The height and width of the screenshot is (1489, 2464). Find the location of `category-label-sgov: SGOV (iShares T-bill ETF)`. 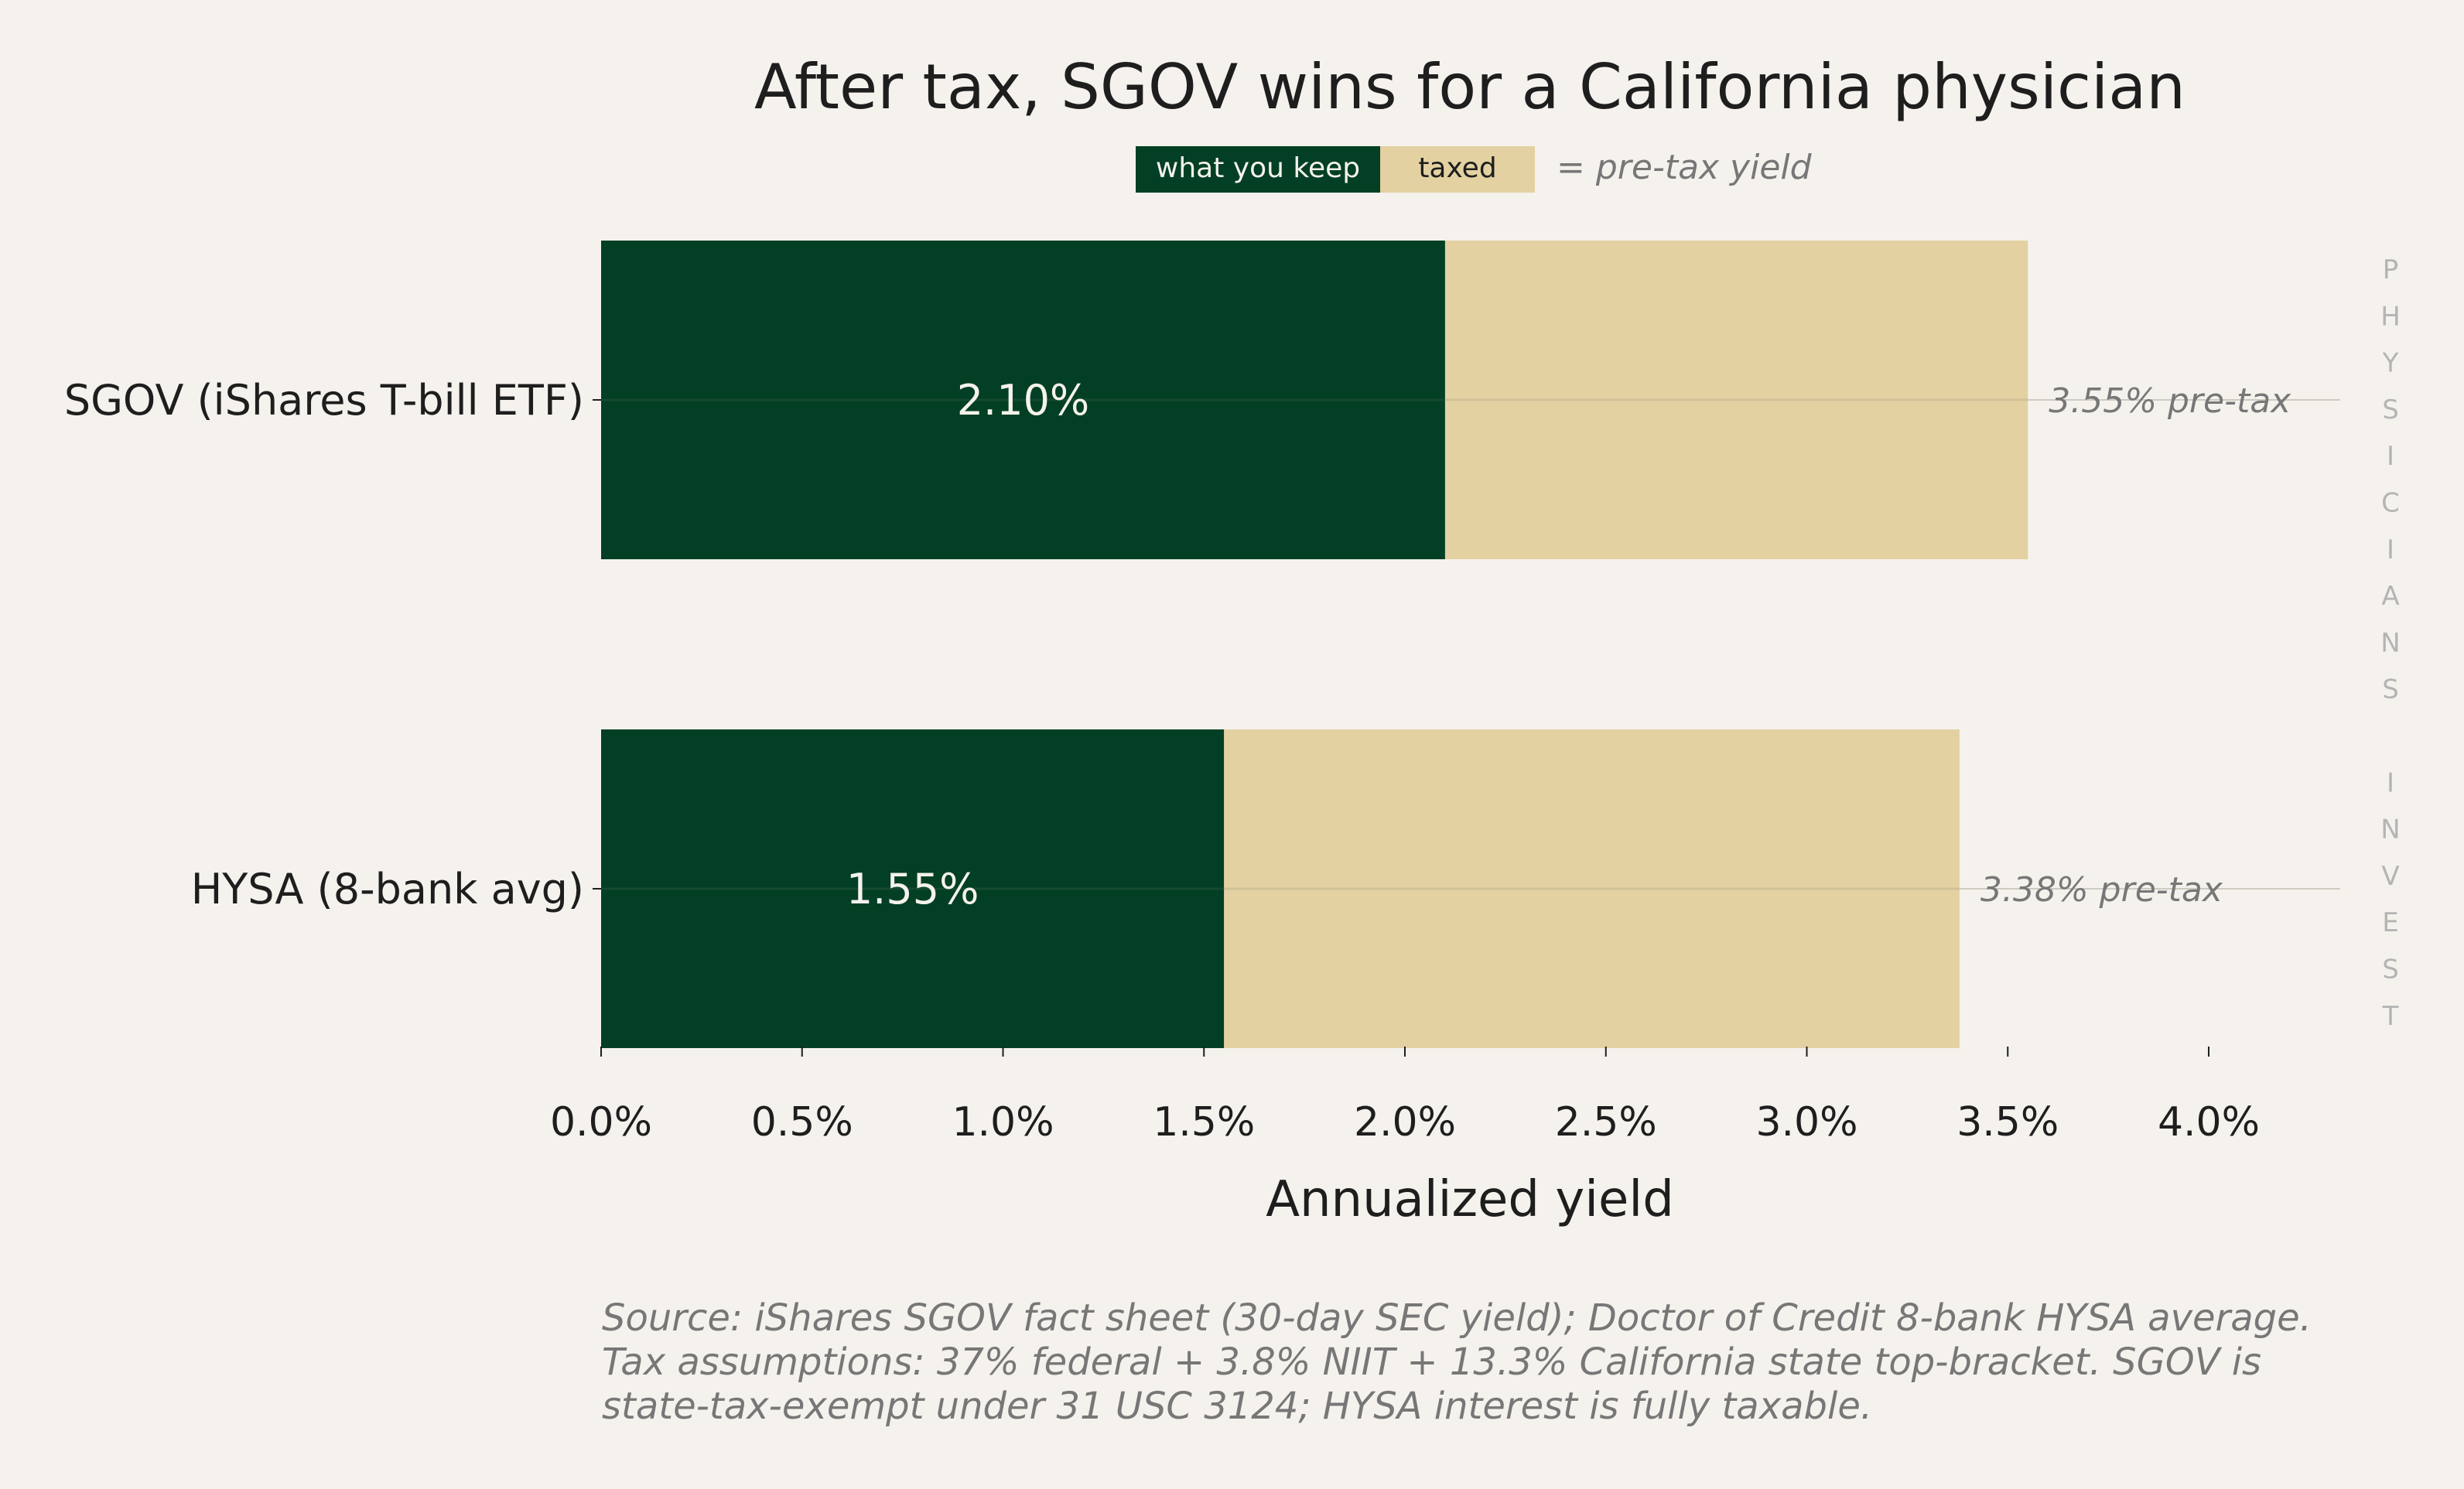

category-label-sgov: SGOV (iShares T-bill ETF) is located at coordinates (324, 400).